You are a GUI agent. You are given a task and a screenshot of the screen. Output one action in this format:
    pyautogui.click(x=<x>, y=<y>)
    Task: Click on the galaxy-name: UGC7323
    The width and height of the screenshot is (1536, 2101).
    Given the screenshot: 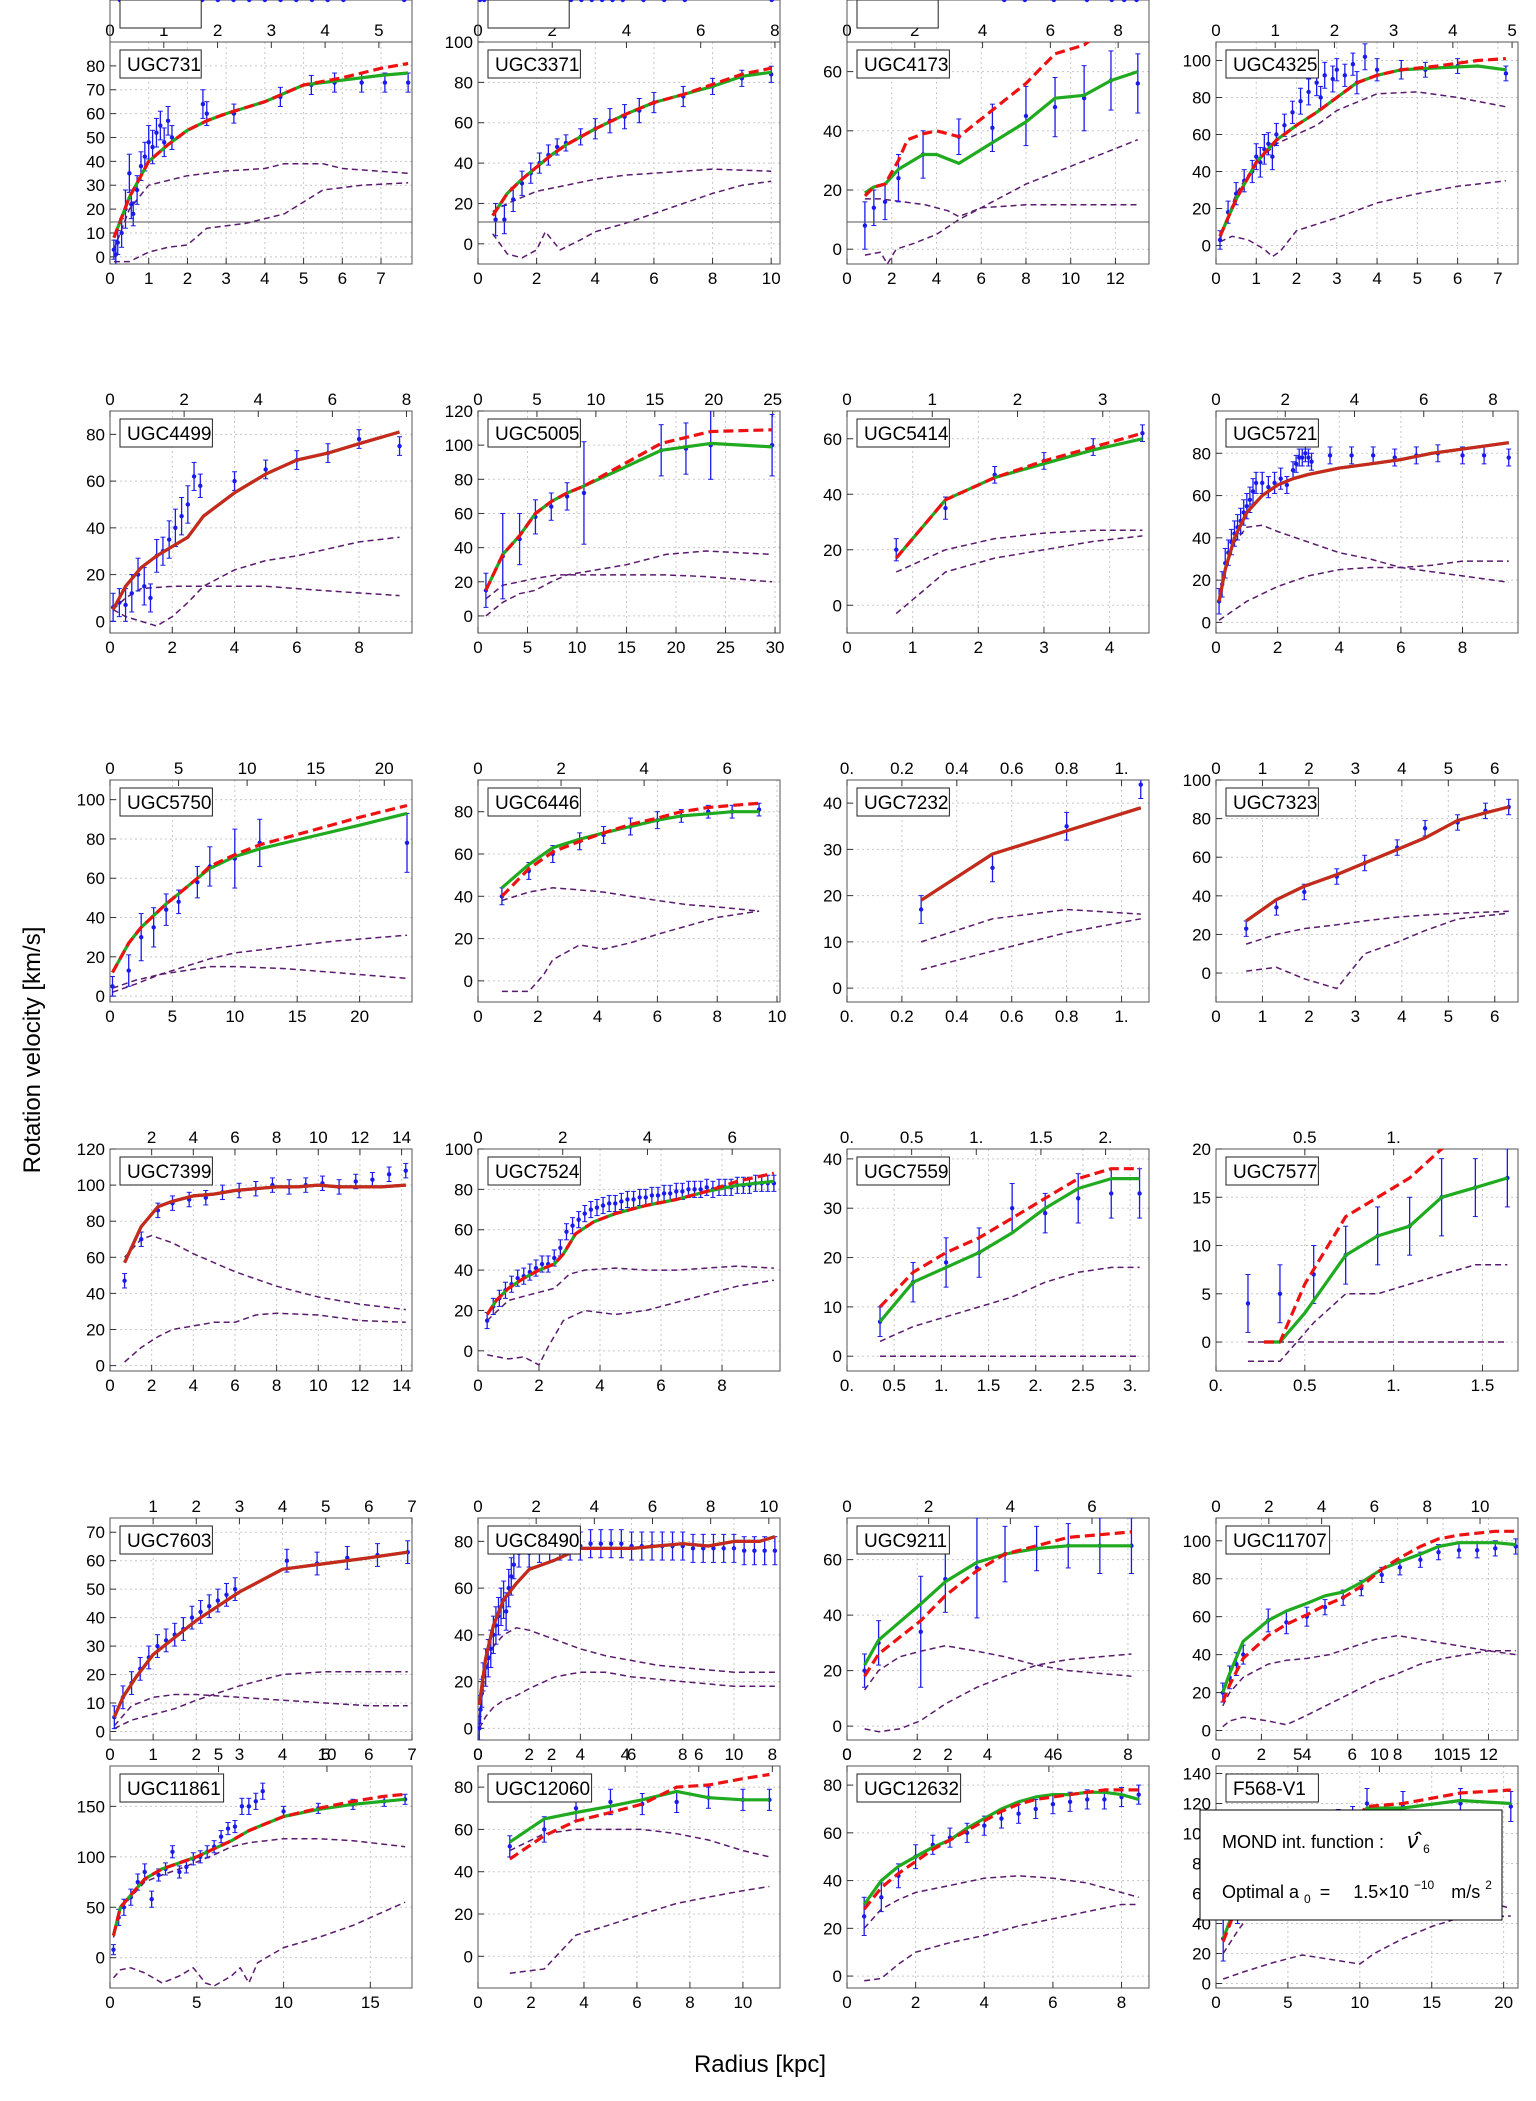 What is the action you would take?
    pyautogui.click(x=1275, y=803)
    